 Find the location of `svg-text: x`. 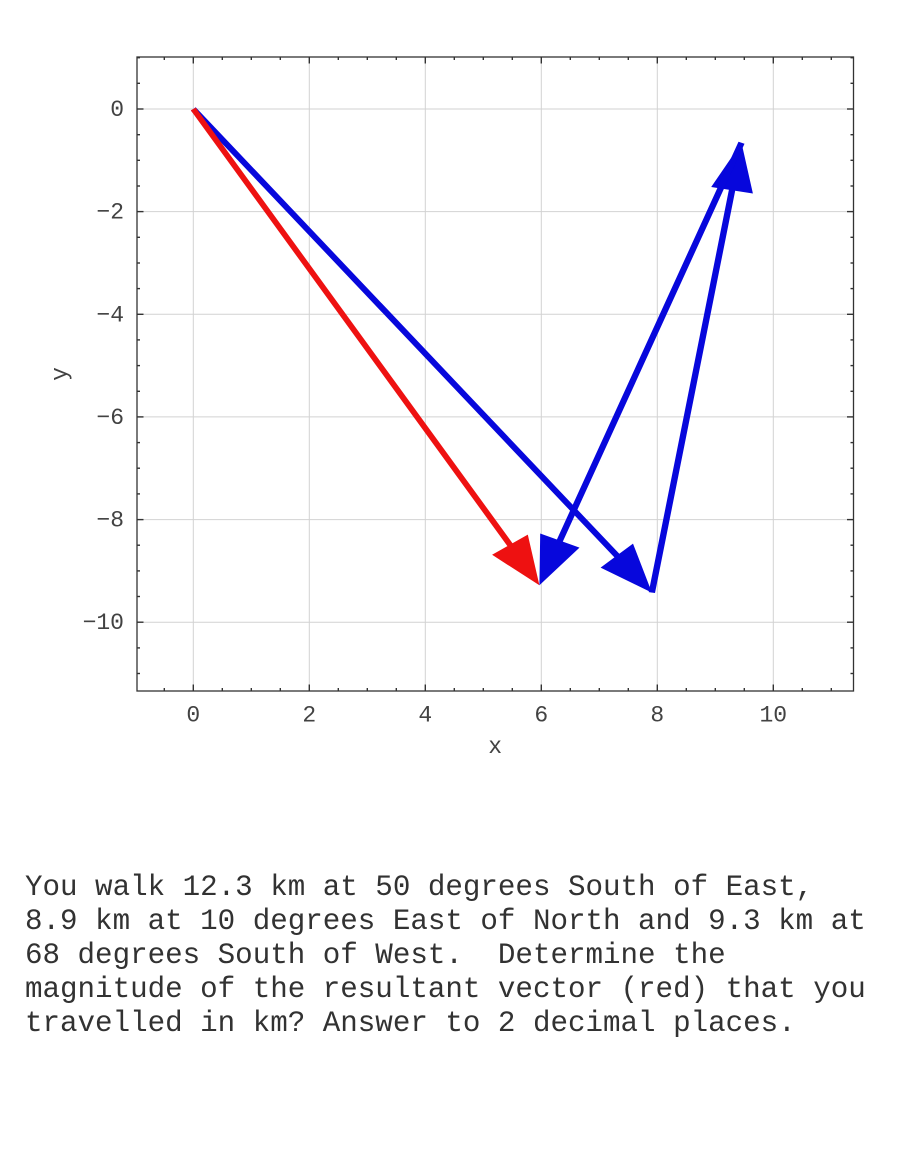

svg-text: x is located at coordinates (495, 747).